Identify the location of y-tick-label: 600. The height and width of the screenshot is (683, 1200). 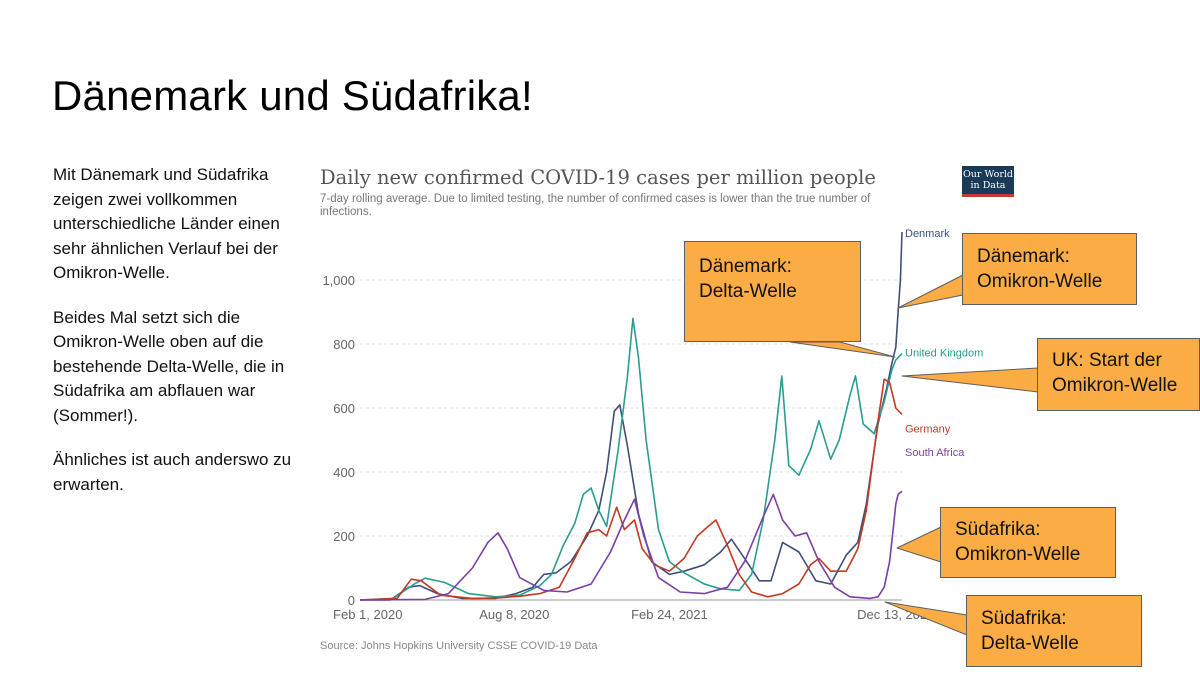
(344, 408).